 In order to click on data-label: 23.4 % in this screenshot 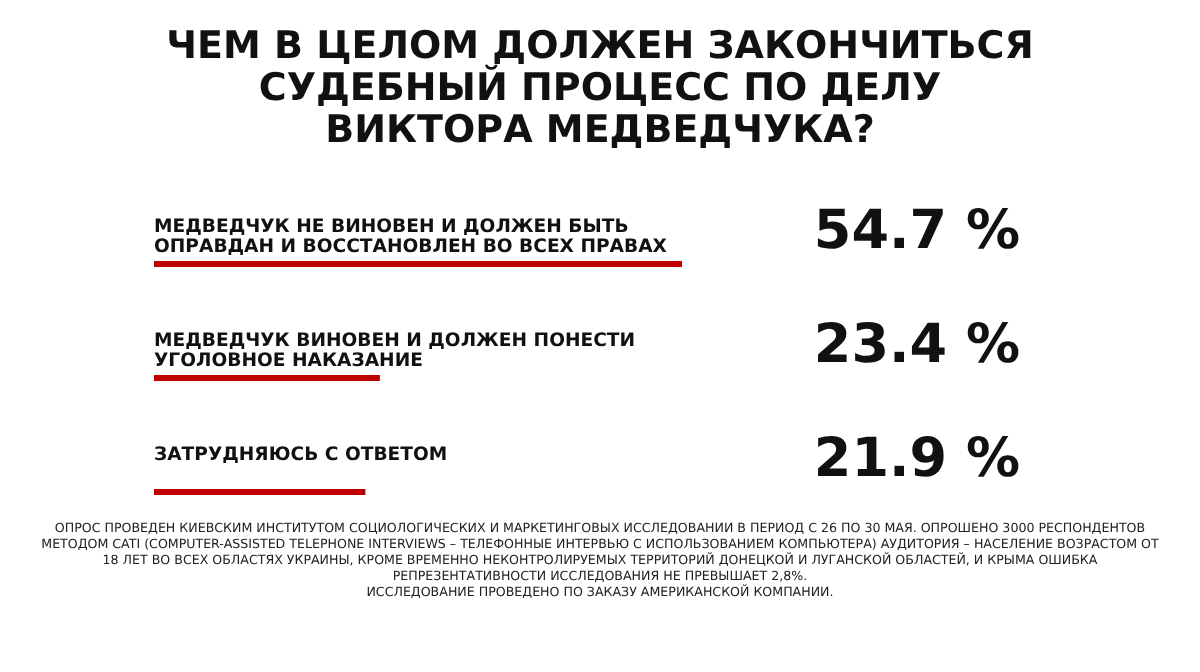, I will do `click(916, 345)`.